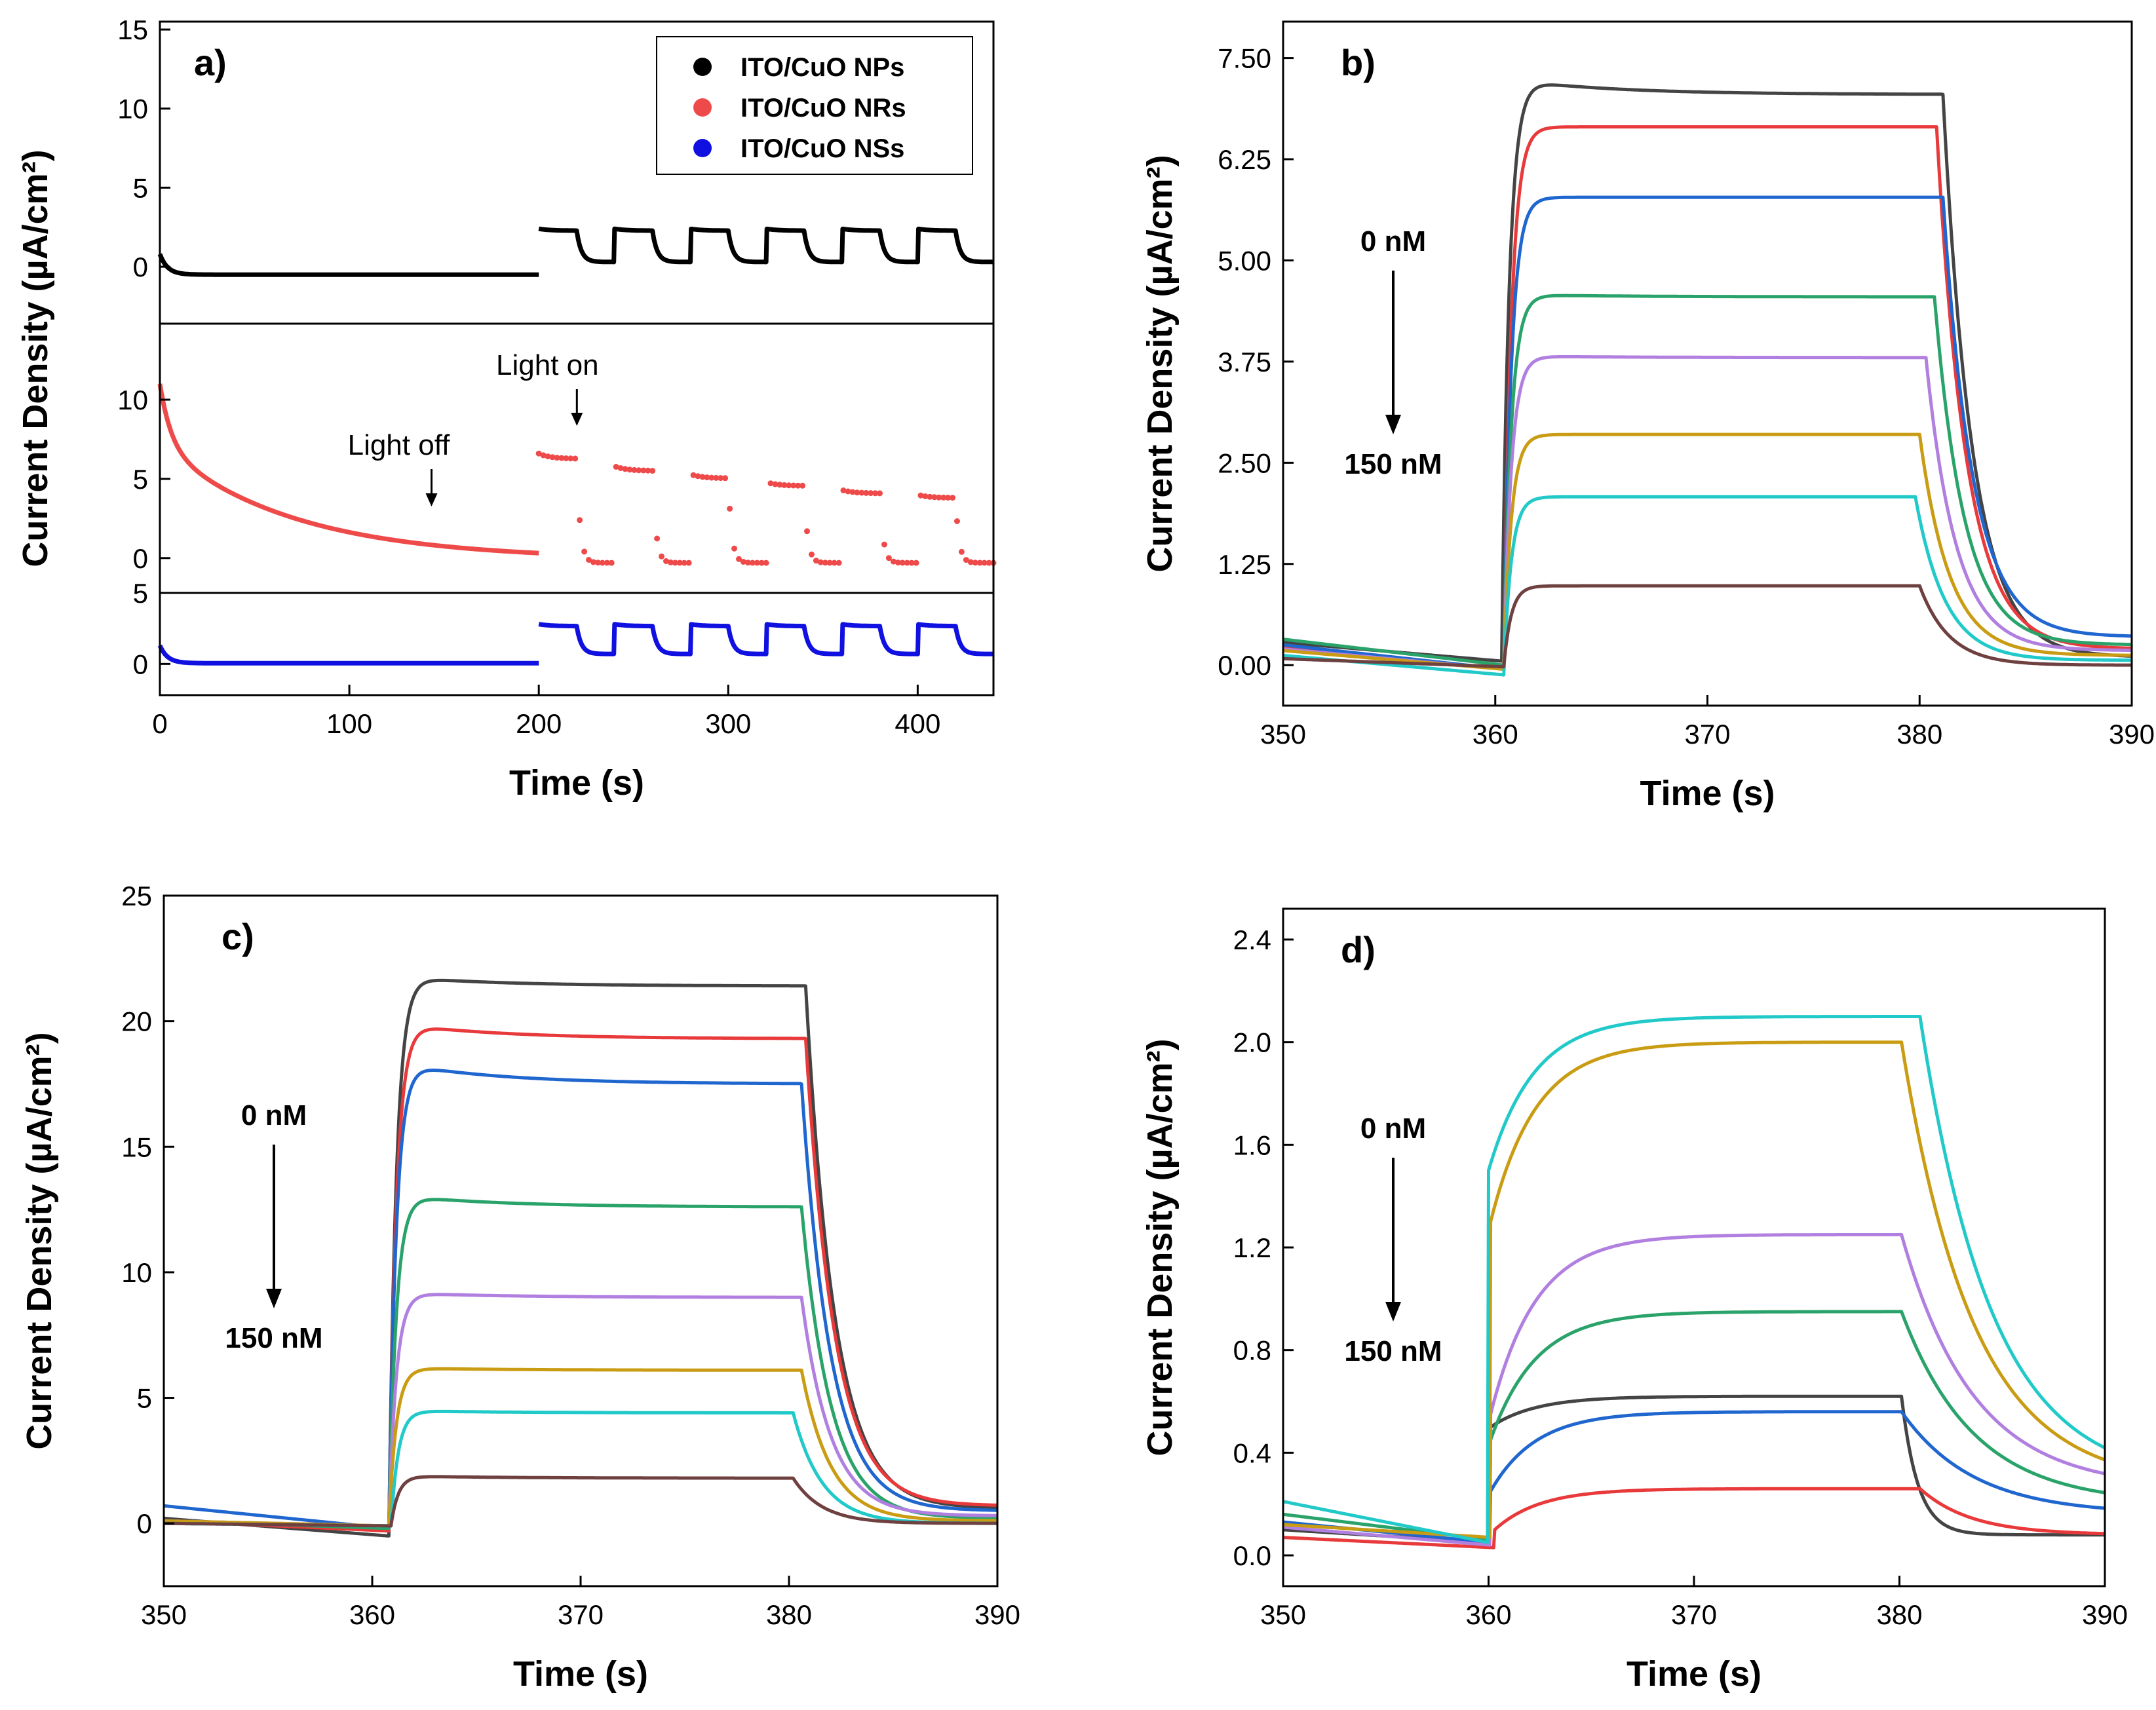  Describe the element at coordinates (1252, 1555) in the screenshot. I see `y-tick-label: 0.0` at that location.